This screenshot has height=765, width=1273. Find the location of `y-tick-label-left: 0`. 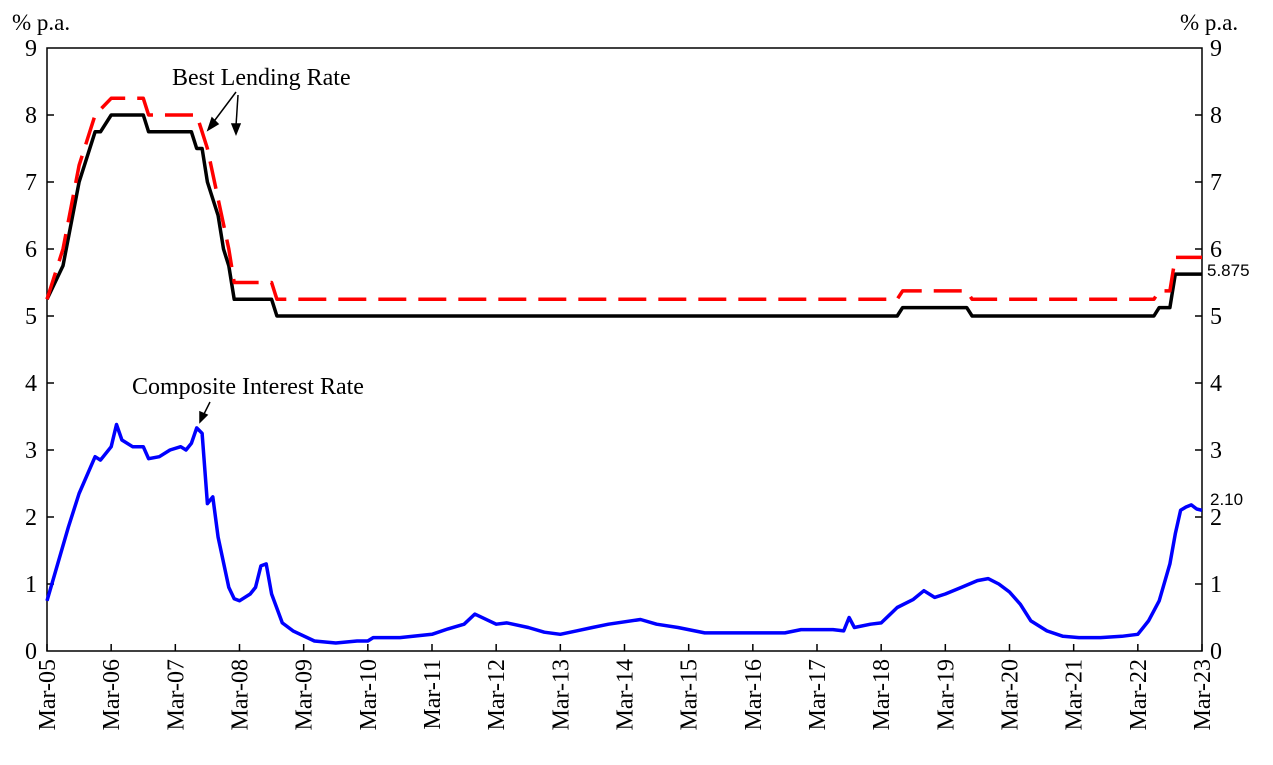

y-tick-label-left: 0 is located at coordinates (31, 652).